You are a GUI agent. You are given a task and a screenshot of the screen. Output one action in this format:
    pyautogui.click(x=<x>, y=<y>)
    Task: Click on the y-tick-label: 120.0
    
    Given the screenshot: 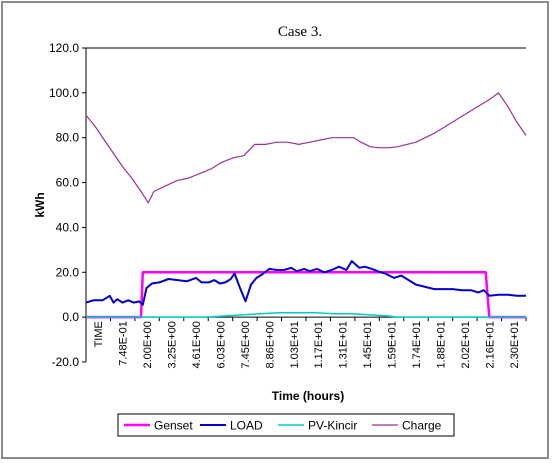 What is the action you would take?
    pyautogui.click(x=64, y=48)
    